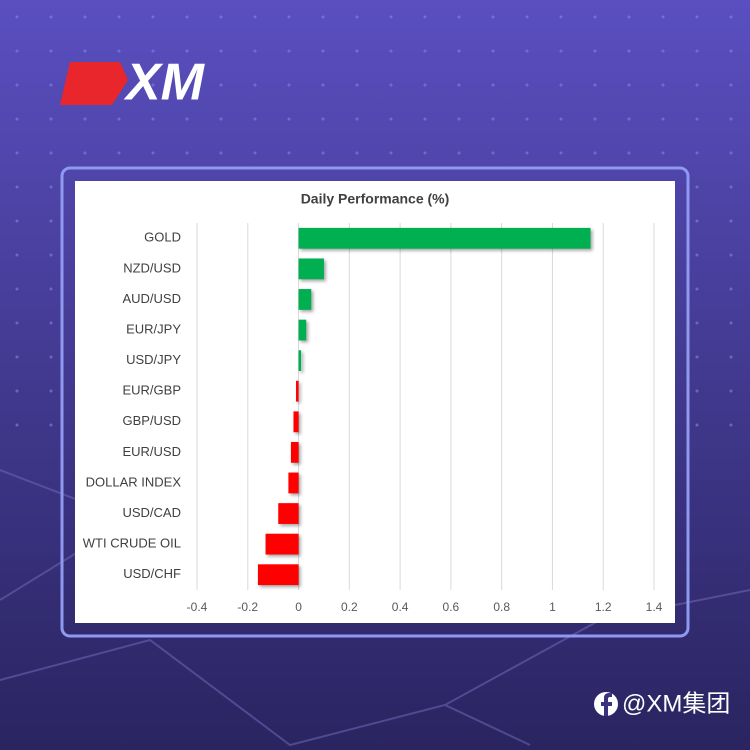 Image resolution: width=750 pixels, height=750 pixels. What do you see at coordinates (151, 451) in the screenshot?
I see `y-tick-label: EUR/USD` at bounding box center [151, 451].